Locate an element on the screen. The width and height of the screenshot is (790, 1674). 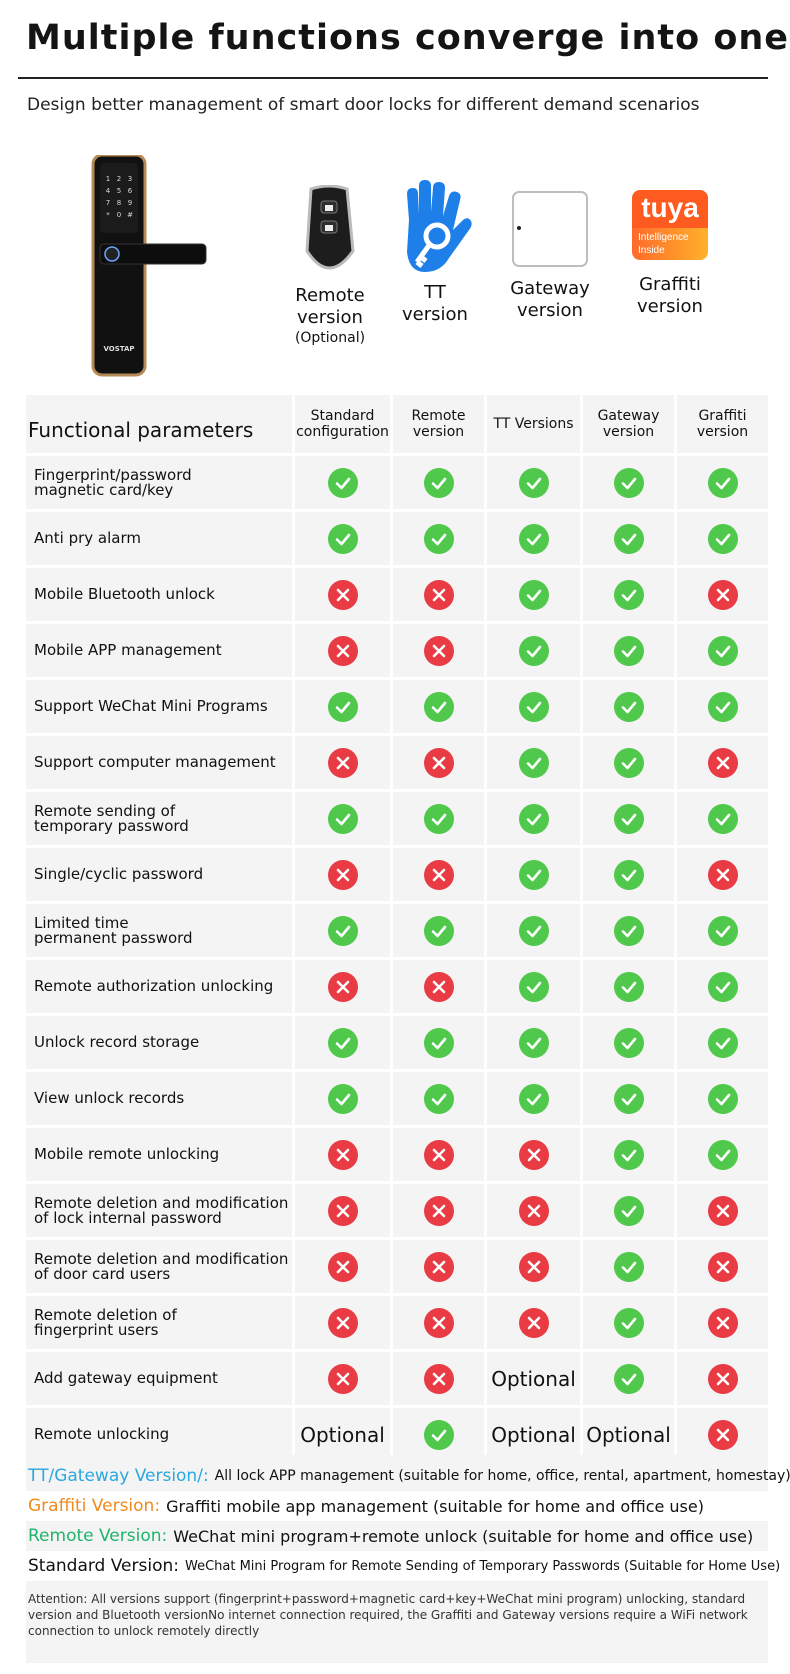
tuya-logo-text: tuya is located at coordinates (670, 209).